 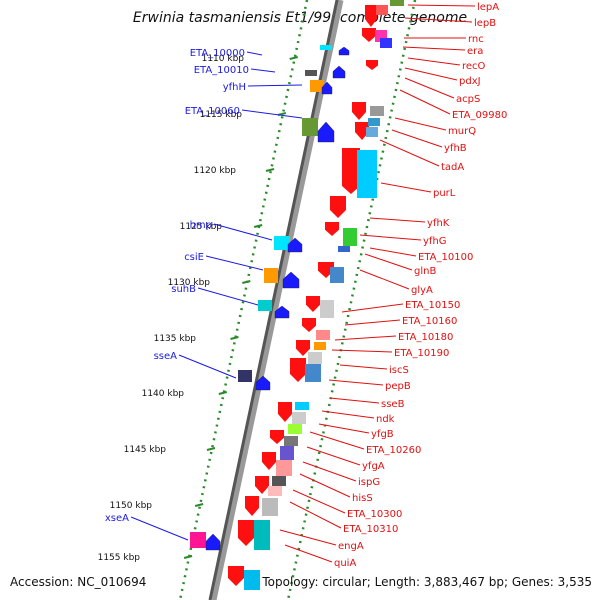 I want to click on gene-label-eta-10300: ETA_10300, so click(x=374, y=514).